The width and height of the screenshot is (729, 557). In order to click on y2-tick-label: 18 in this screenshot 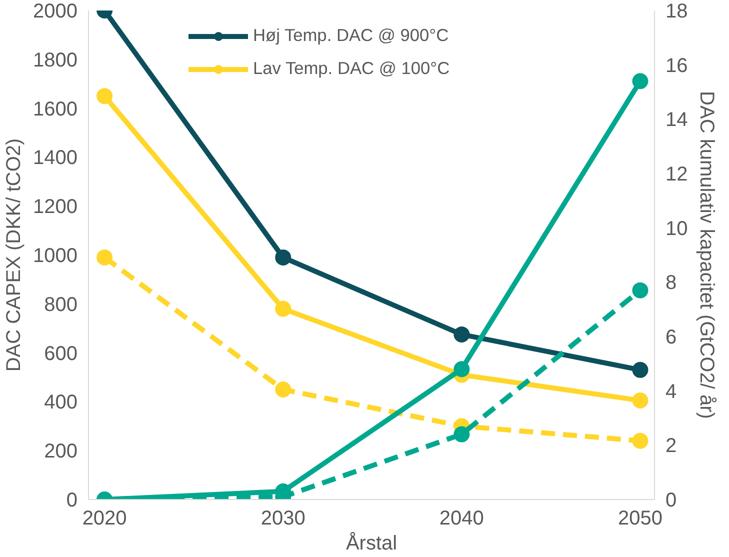, I will do `click(677, 11)`.